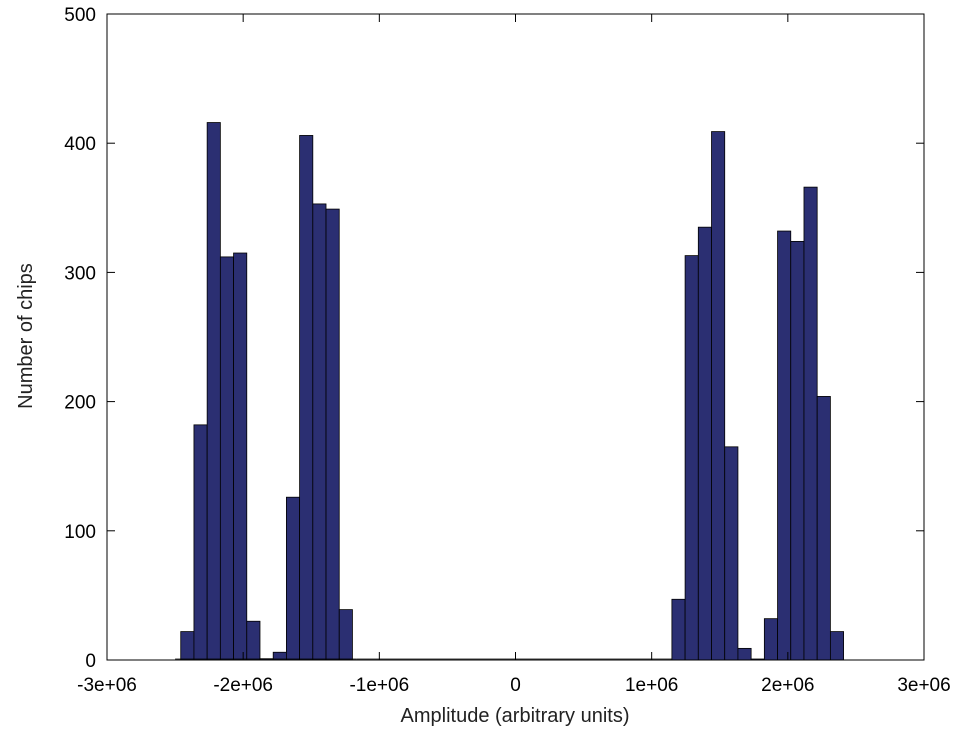 The width and height of the screenshot is (960, 739). I want to click on y-tick-label: 100, so click(80, 532).